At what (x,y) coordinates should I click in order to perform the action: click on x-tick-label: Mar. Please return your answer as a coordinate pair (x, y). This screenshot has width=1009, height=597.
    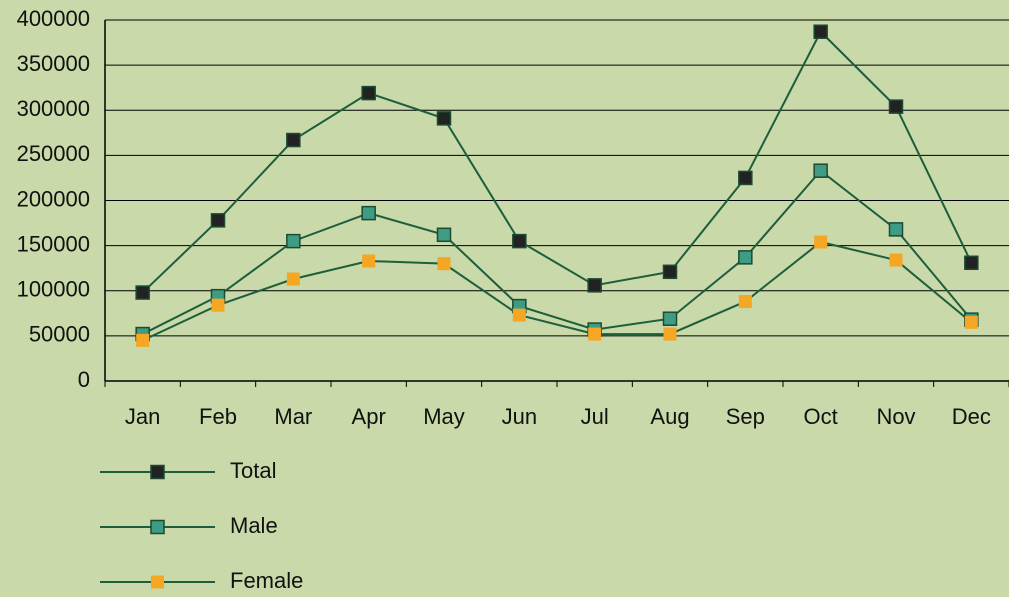
    Looking at the image, I should click on (293, 416).